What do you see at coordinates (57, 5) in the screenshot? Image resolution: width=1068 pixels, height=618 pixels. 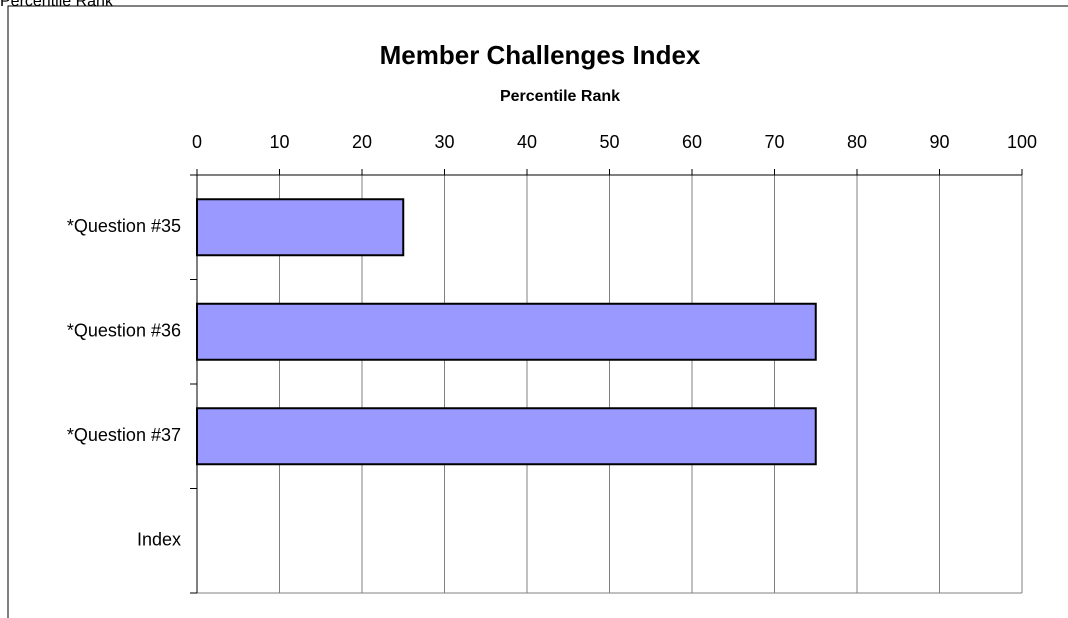 I see `sheet-label: Percentile Rank` at bounding box center [57, 5].